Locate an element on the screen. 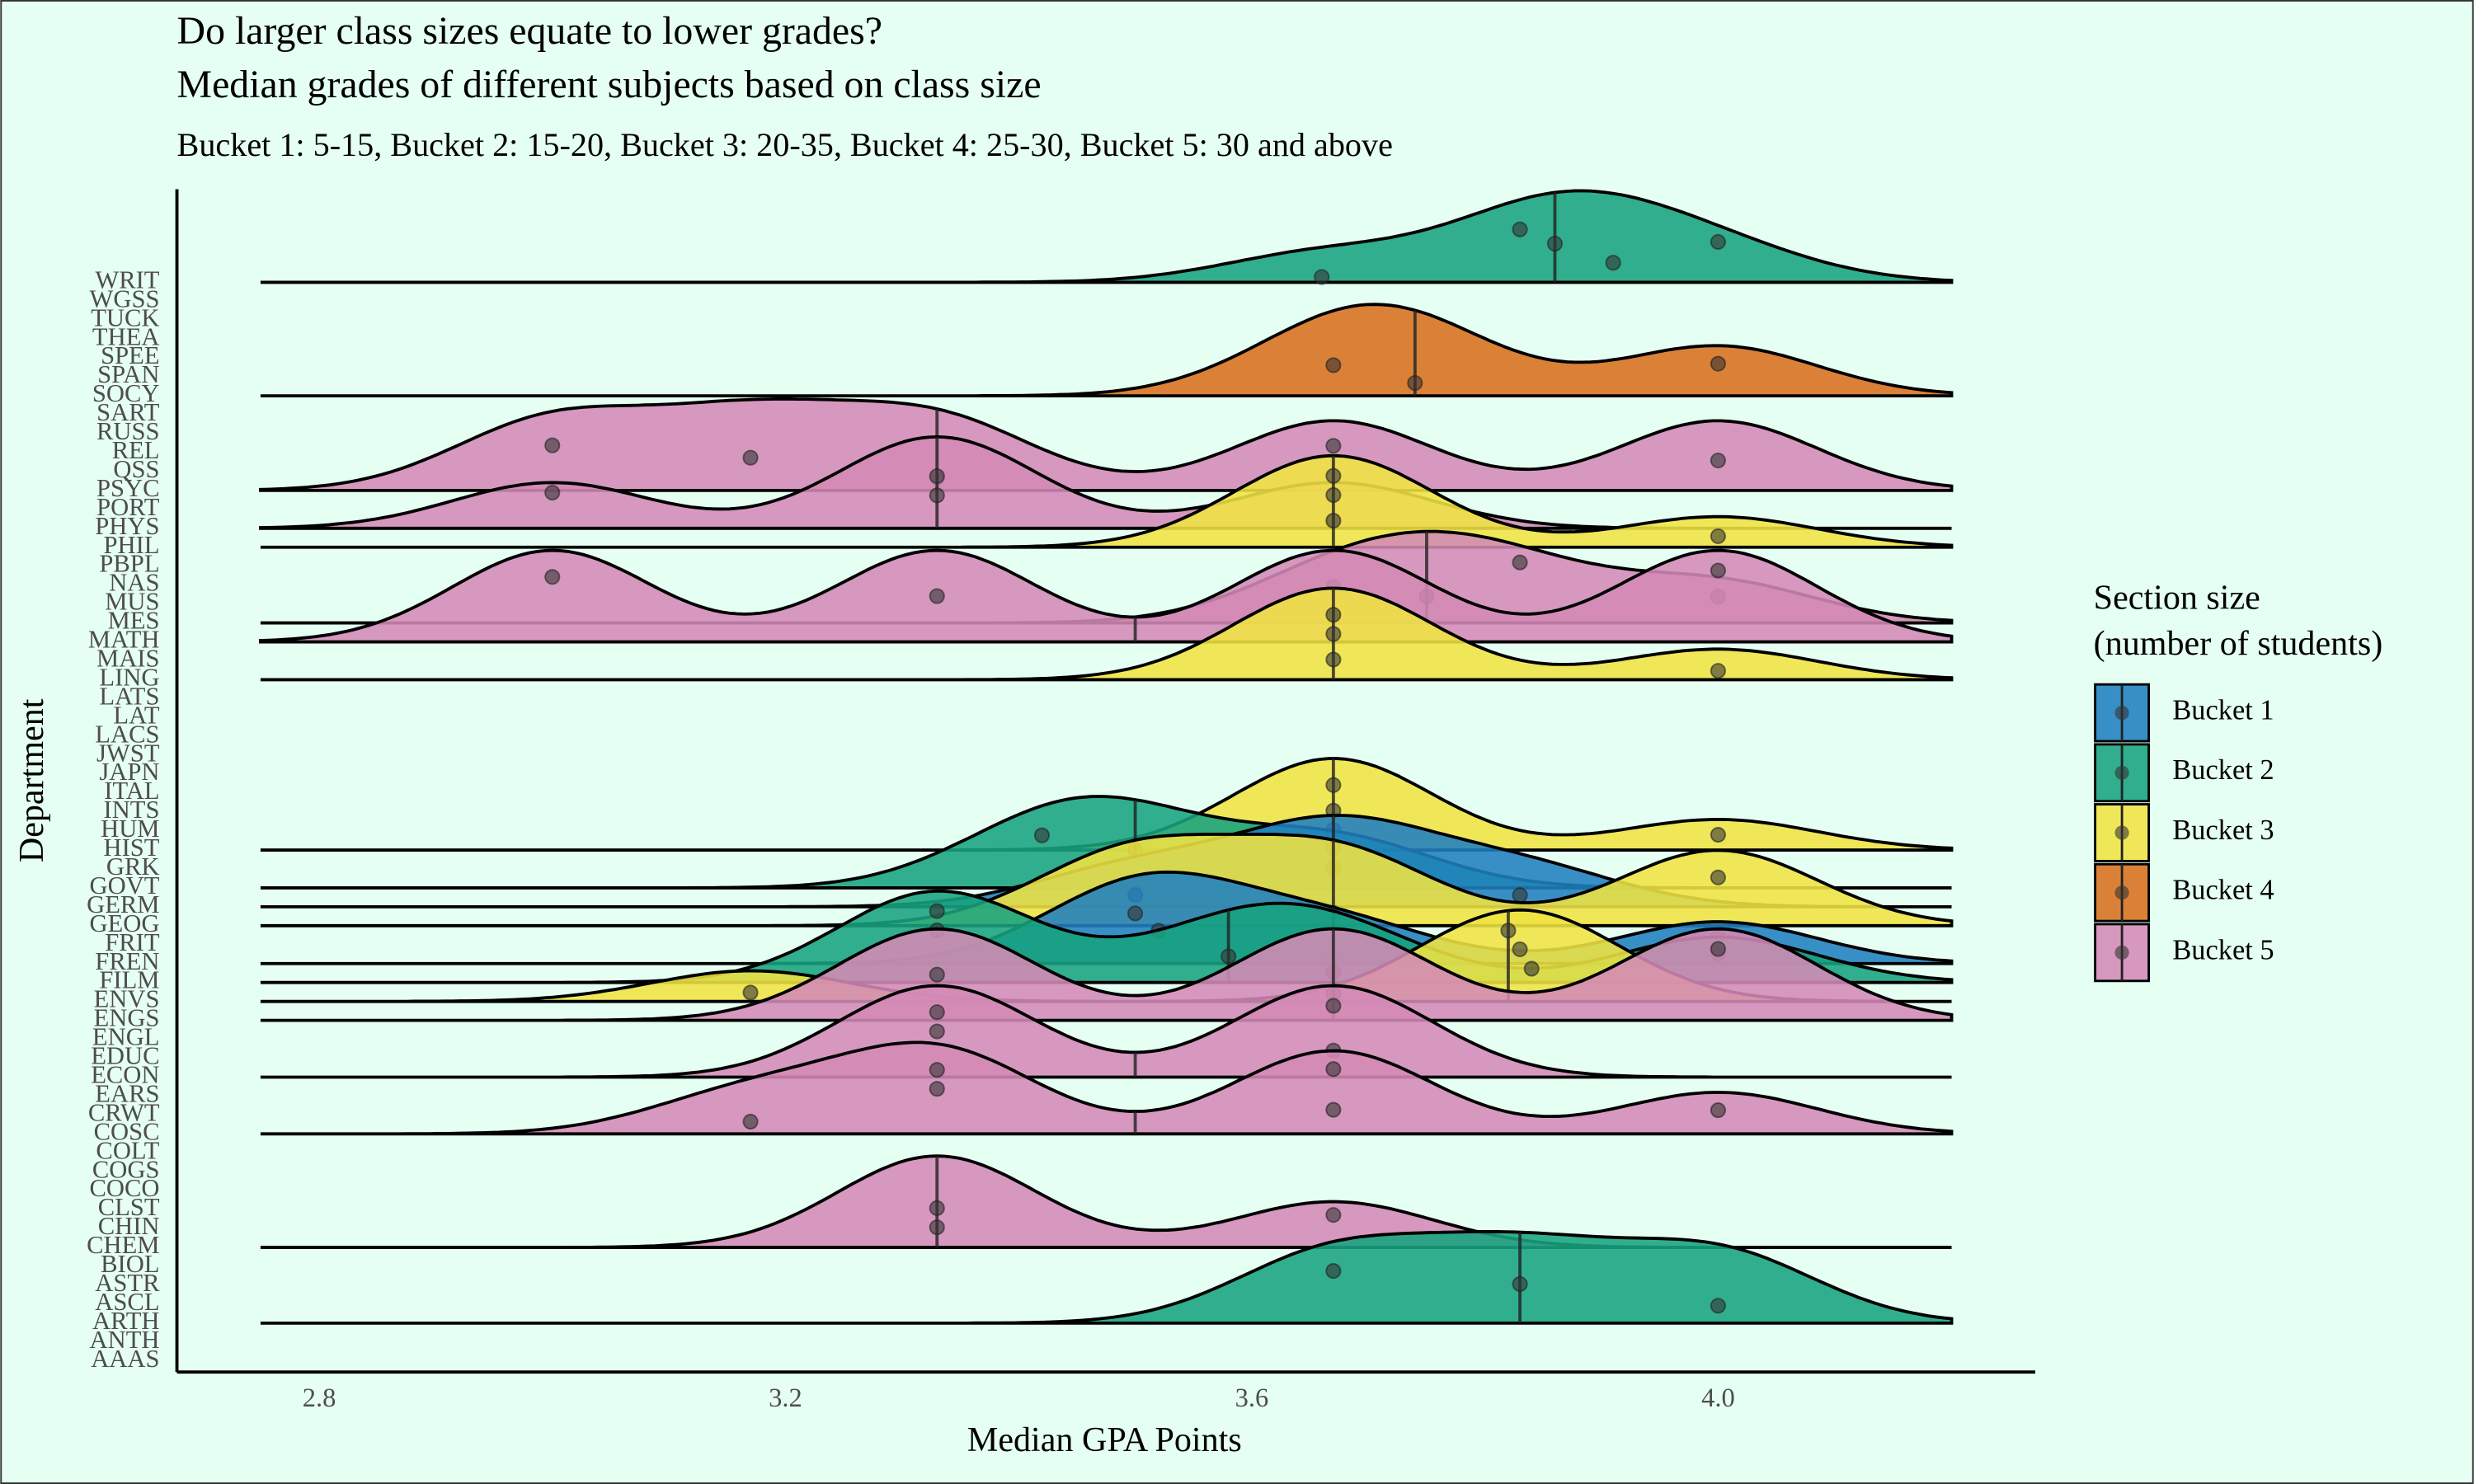 This screenshot has width=2474, height=1484. y-tick-label: ENGS is located at coordinates (127, 1018).